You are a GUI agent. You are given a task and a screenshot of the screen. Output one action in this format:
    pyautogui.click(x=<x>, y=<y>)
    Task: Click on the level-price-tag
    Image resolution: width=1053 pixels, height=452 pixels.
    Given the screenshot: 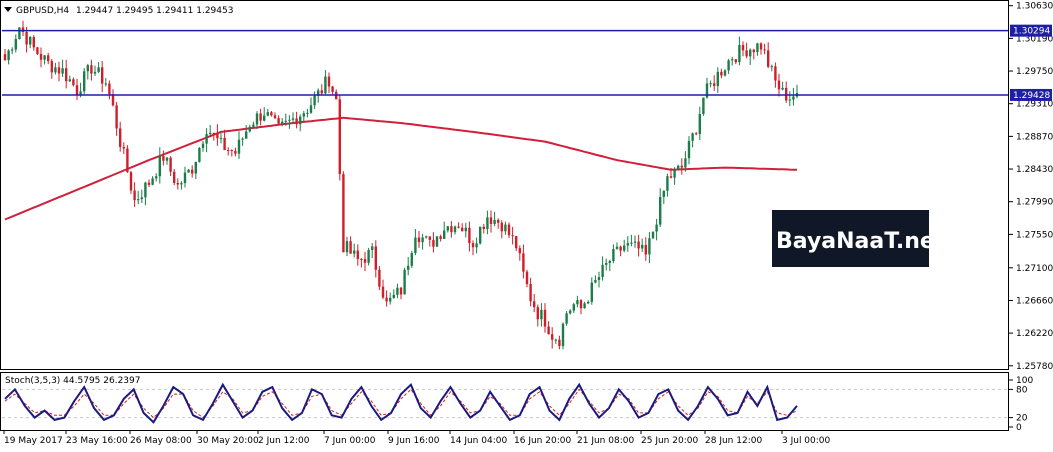 What is the action you would take?
    pyautogui.click(x=1031, y=94)
    